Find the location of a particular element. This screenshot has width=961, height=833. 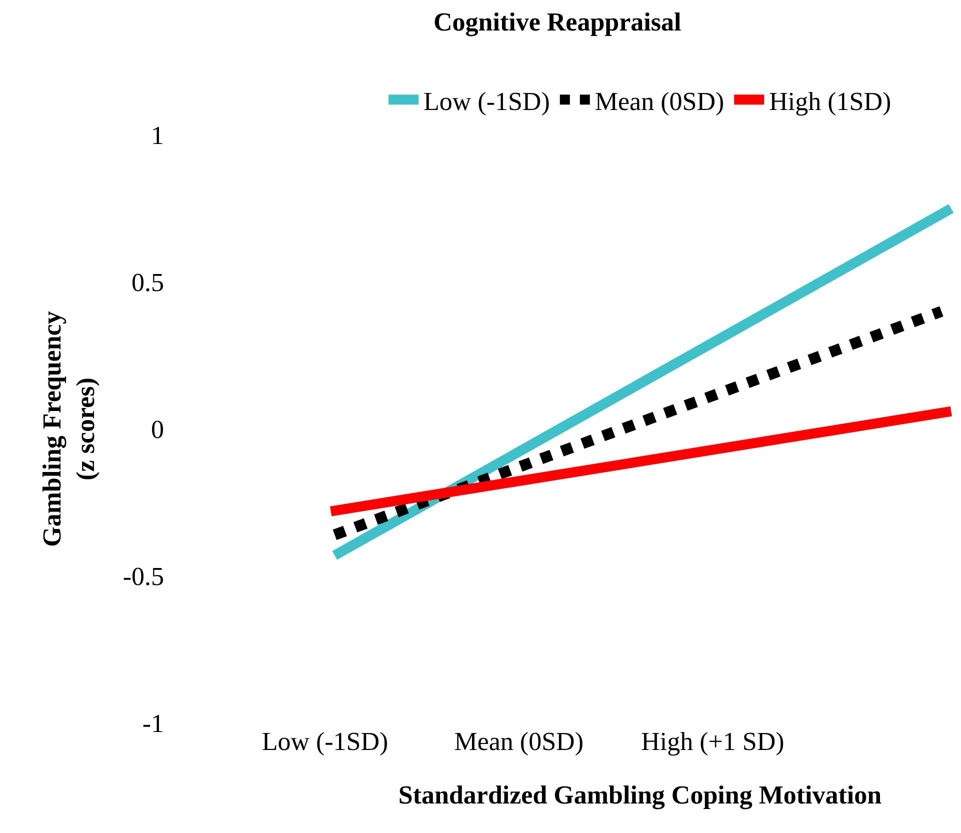

y-tick-label: 0 is located at coordinates (157, 429).